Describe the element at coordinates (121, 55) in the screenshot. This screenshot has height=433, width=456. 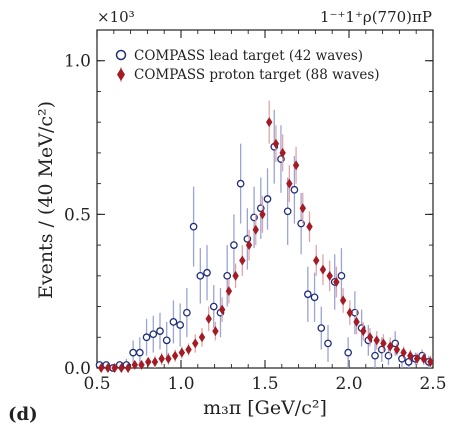
I see `legend-marker-open-circle` at that location.